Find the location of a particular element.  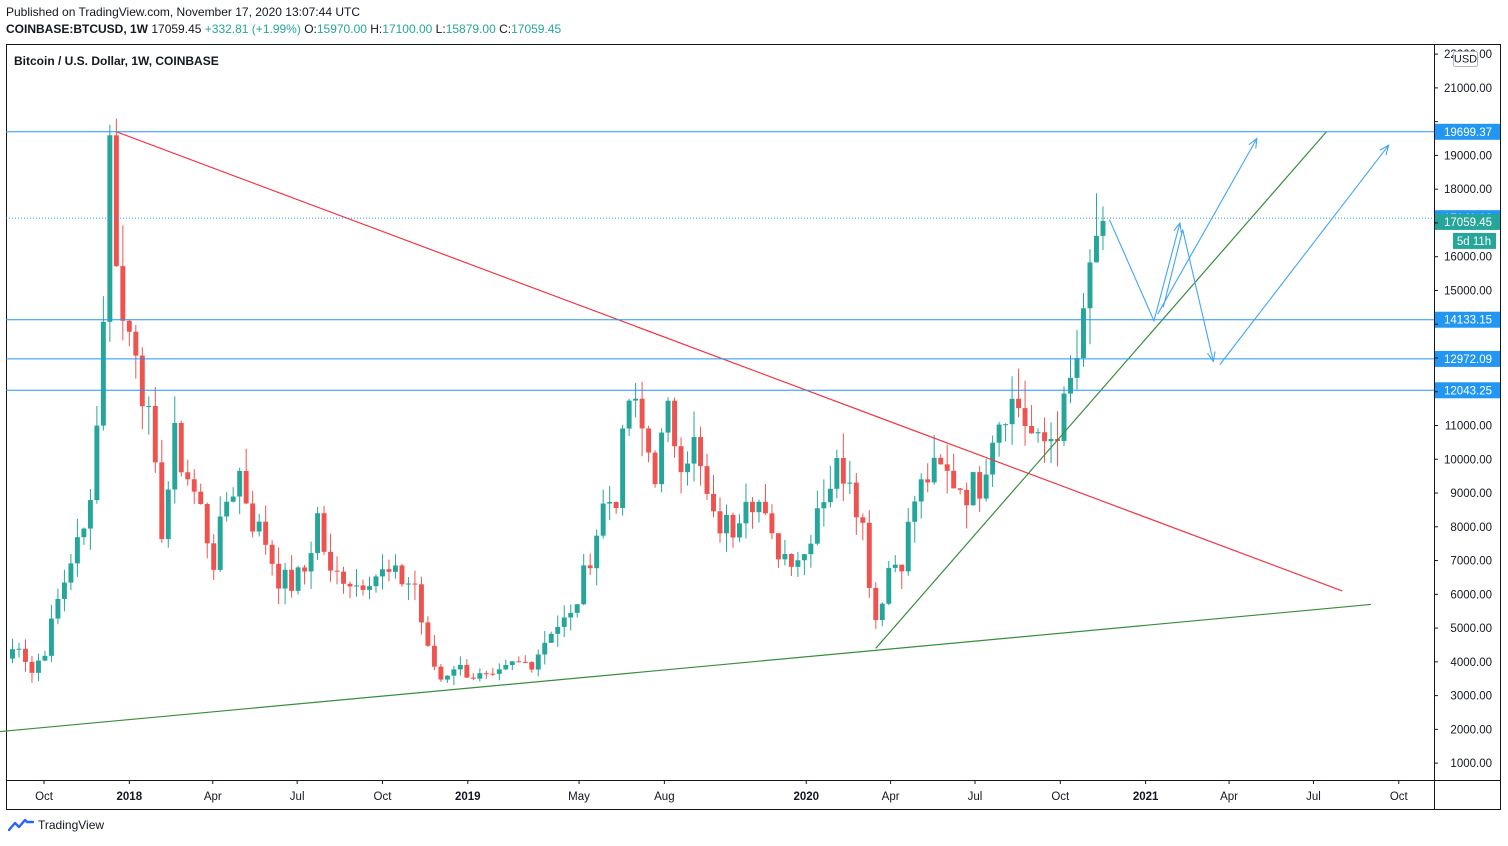

last-price-label: 17059.45 is located at coordinates (1468, 223).